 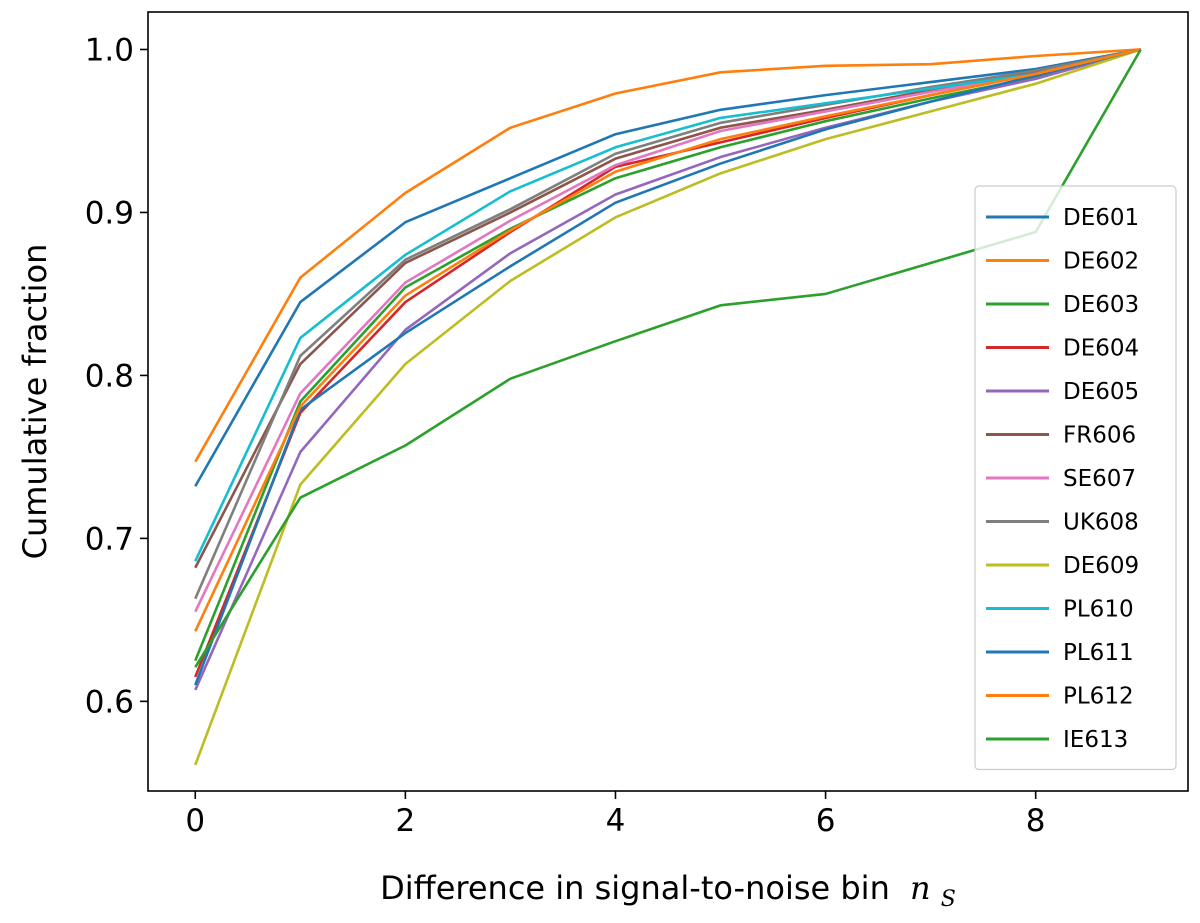 What do you see at coordinates (948, 899) in the screenshot?
I see `x-axis-label-math-subscript: S` at bounding box center [948, 899].